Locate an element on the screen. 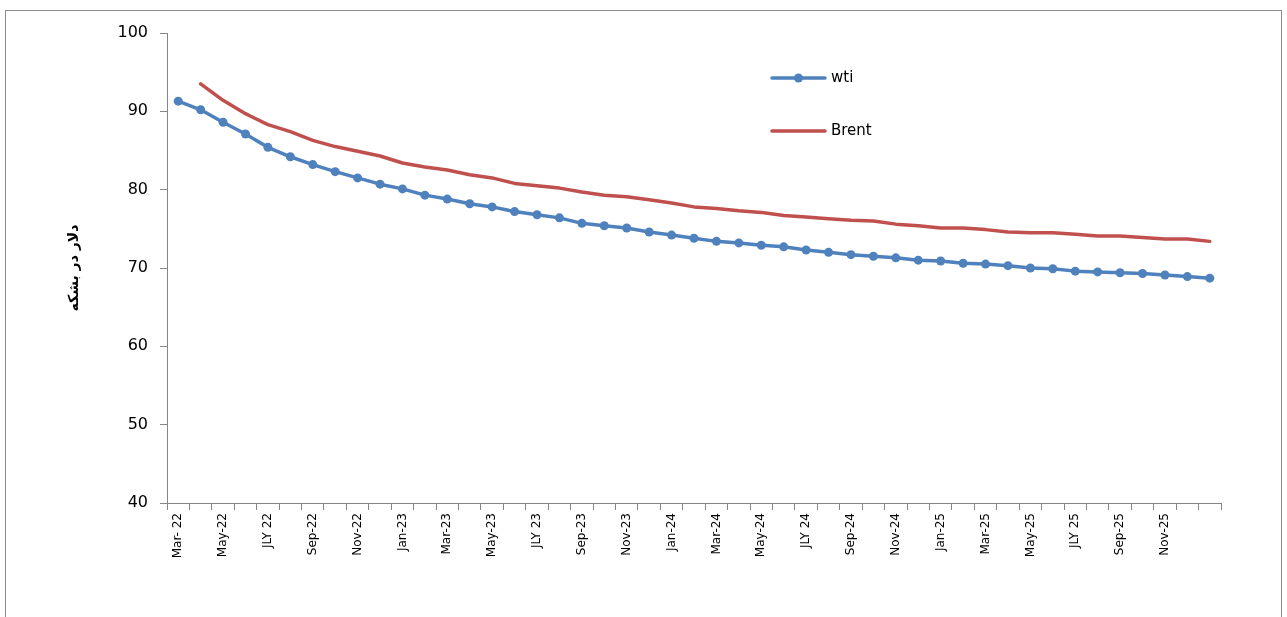 This screenshot has width=1287, height=617. x-tick-label: May-24 is located at coordinates (760, 535).